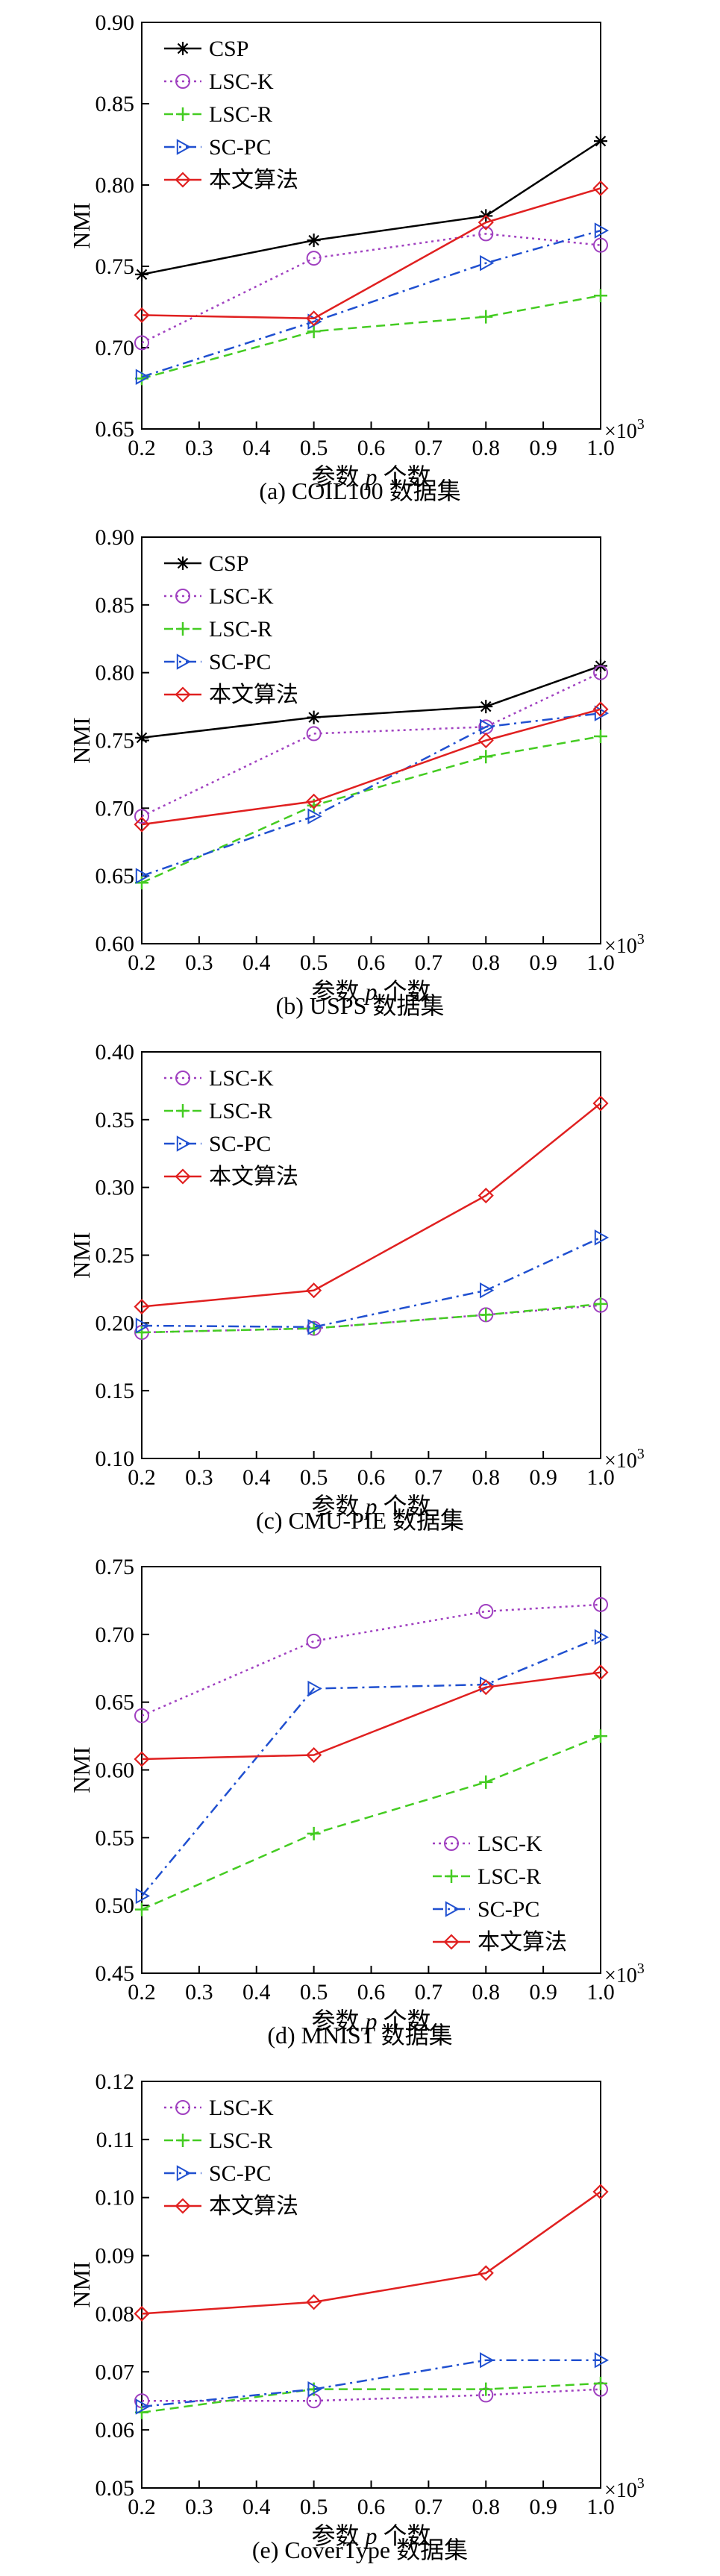 The height and width of the screenshot is (2576, 720). Describe the element at coordinates (241, 596) in the screenshot. I see `legend-label: LSC-K` at that location.